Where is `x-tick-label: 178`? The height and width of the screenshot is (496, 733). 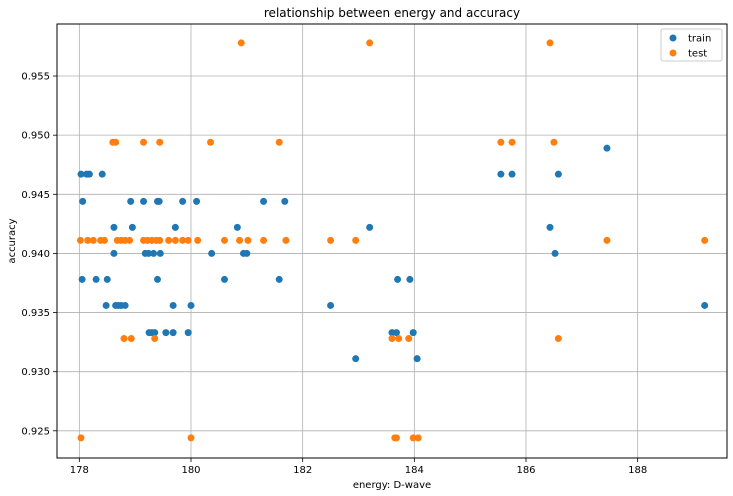
x-tick-label: 178 is located at coordinates (79, 470).